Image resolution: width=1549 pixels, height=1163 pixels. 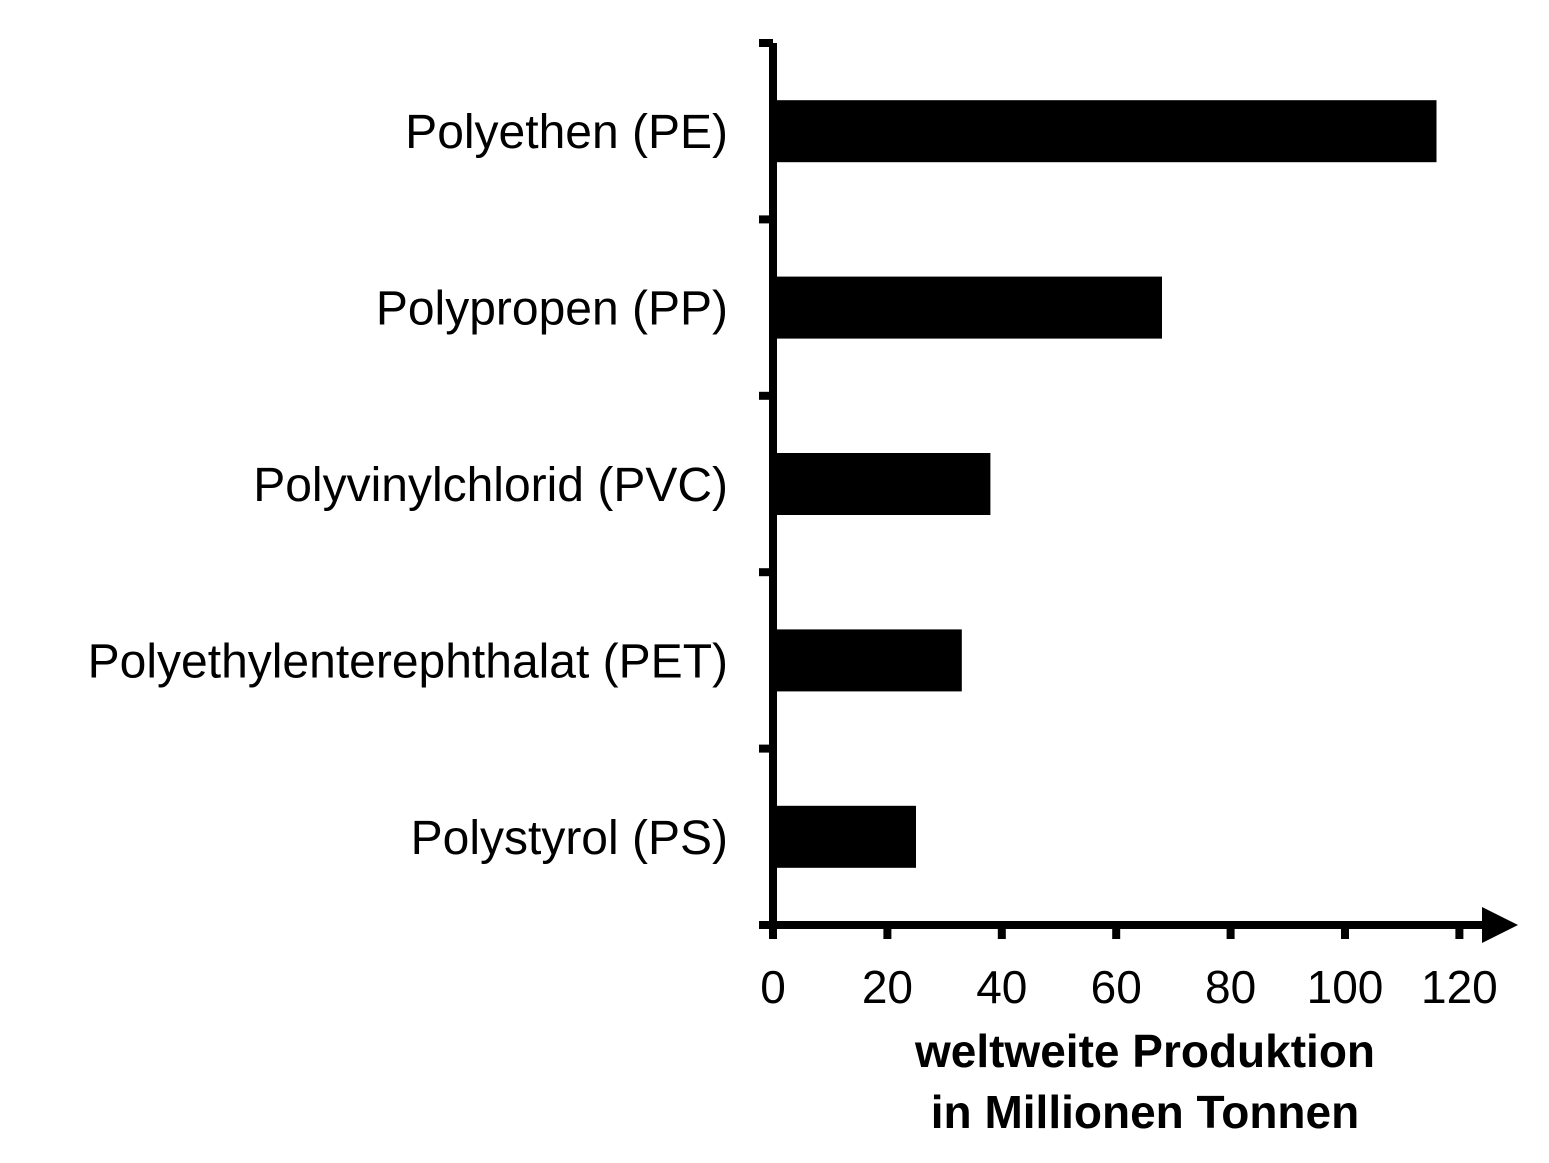 What do you see at coordinates (569, 838) in the screenshot?
I see `category-label: Polystyrol (PS)` at bounding box center [569, 838].